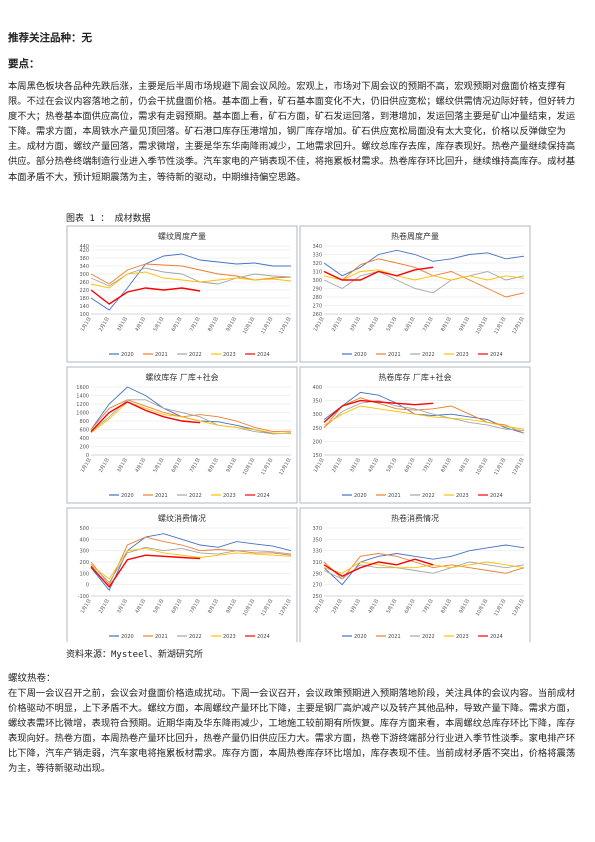 The height and width of the screenshot is (842, 595). What do you see at coordinates (82, 405) in the screenshot?
I see `y-tick-label: 1200` at bounding box center [82, 405].